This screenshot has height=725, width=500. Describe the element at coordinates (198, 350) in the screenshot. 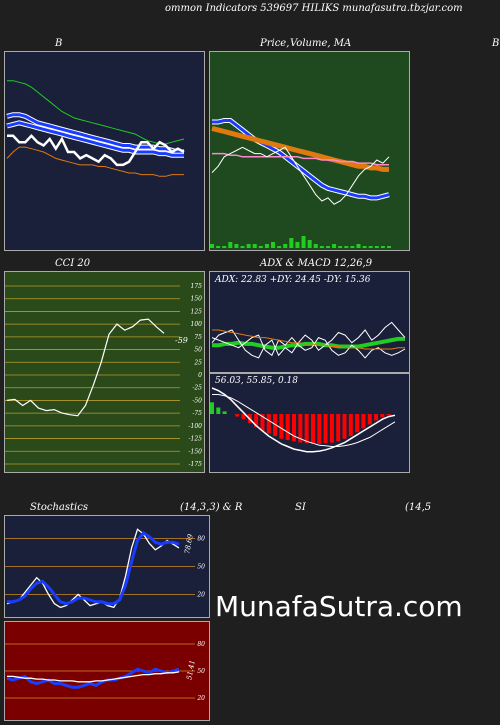

I see `cci-tick-label: 50` at that location.